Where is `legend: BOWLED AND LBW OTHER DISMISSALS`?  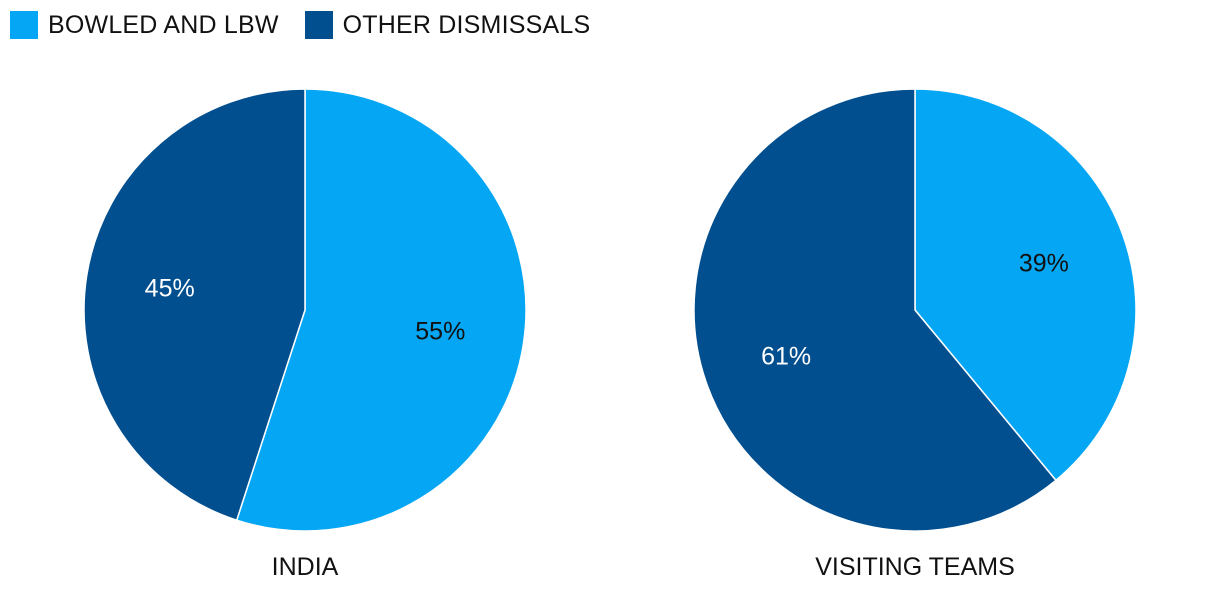
legend: BOWLED AND LBW OTHER DISMISSALS is located at coordinates (313, 25).